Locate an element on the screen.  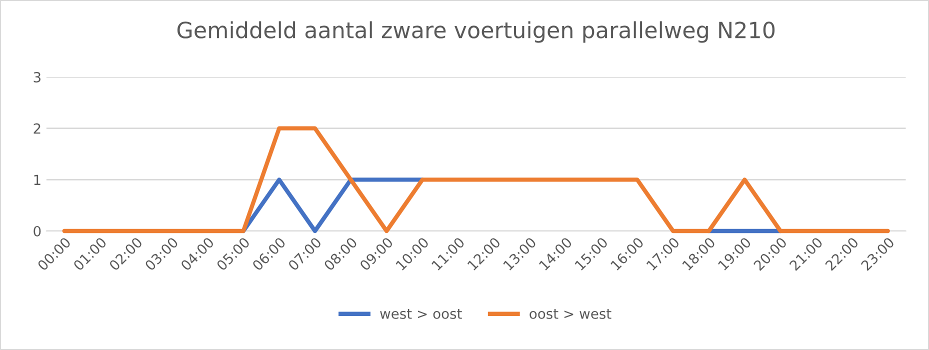
legend-label: west > oost is located at coordinates (421, 313).